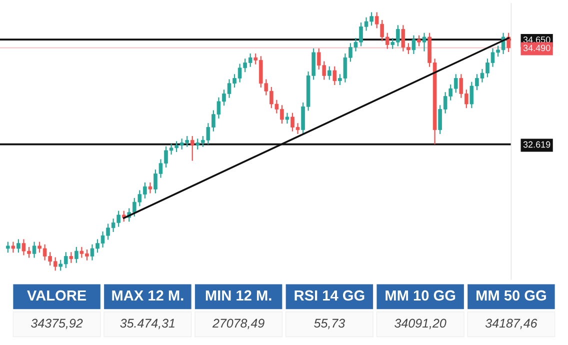  What do you see at coordinates (511, 295) in the screenshot?
I see `category-label: MM 50 GG` at bounding box center [511, 295].